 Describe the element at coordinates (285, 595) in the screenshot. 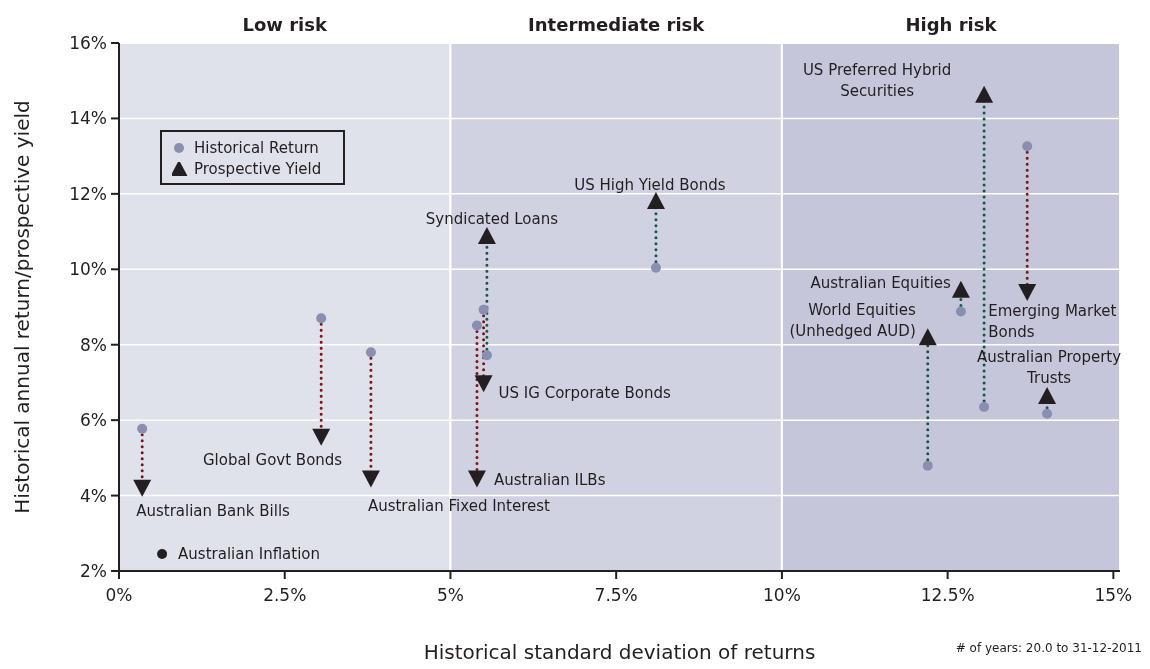

I see `x-tick-label: 2.5%` at that location.